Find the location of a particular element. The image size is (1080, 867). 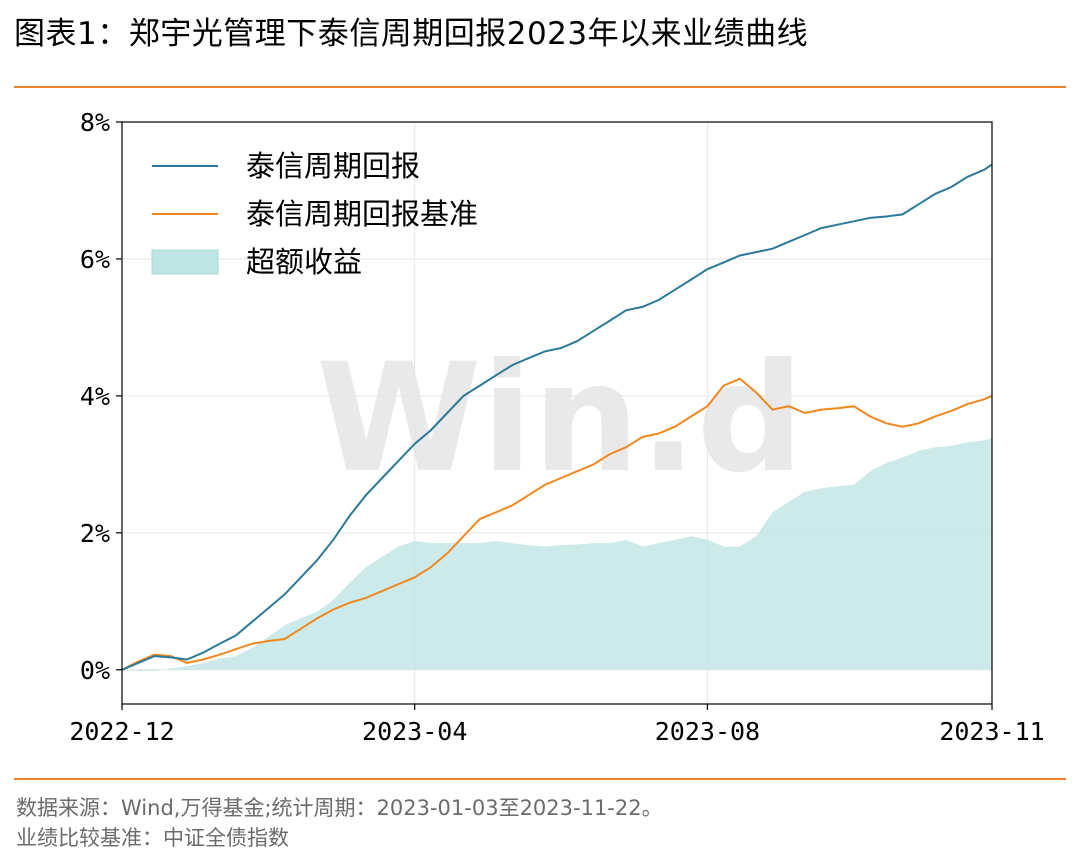

legend-excess-swatch is located at coordinates (185, 262).